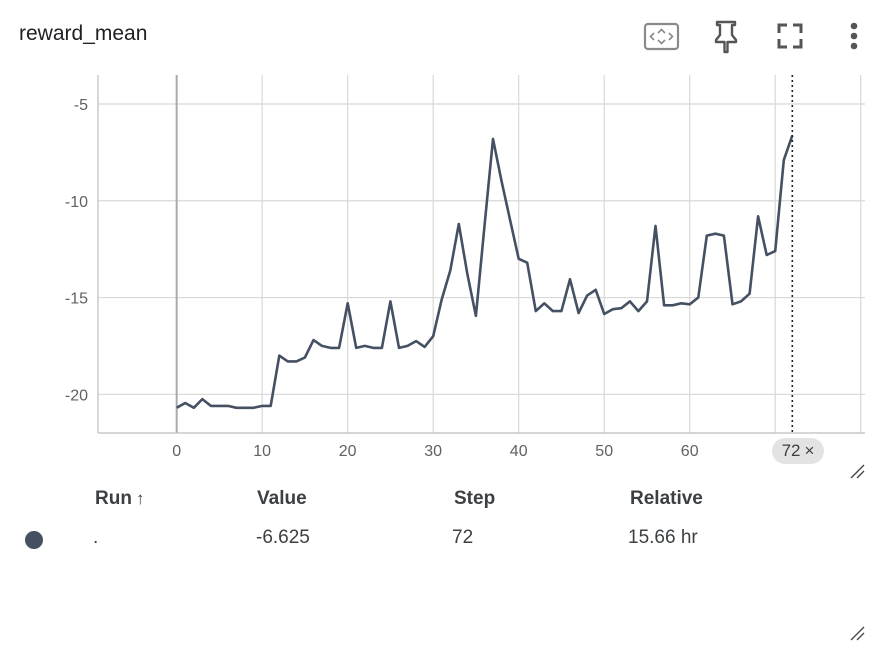  I want to click on run-header-label: Run, so click(113, 498).